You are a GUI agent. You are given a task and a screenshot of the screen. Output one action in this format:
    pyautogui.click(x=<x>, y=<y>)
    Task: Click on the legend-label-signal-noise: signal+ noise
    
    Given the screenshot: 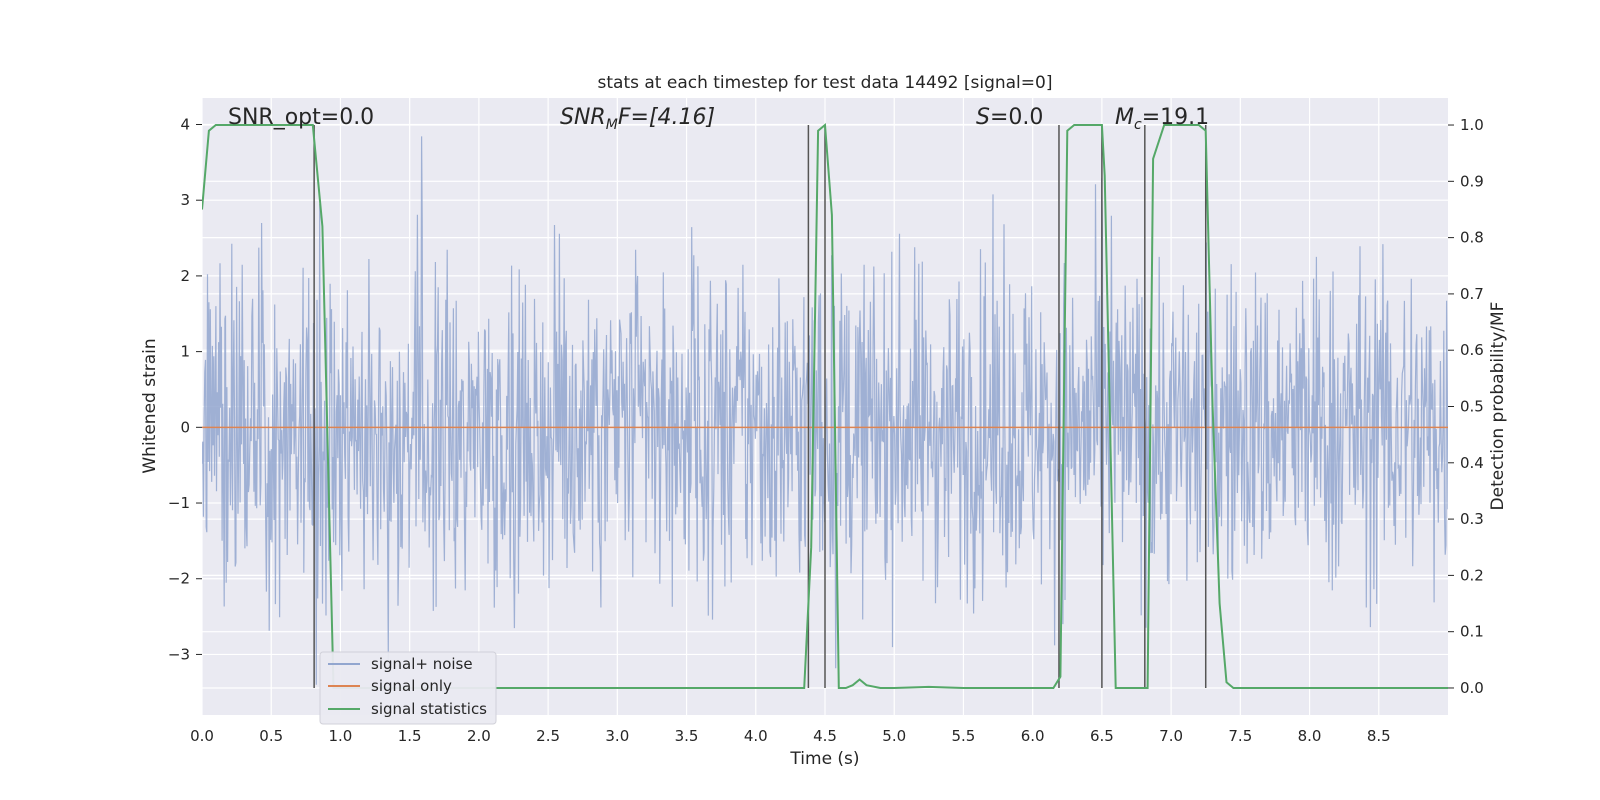 What is the action you would take?
    pyautogui.click(x=422, y=664)
    